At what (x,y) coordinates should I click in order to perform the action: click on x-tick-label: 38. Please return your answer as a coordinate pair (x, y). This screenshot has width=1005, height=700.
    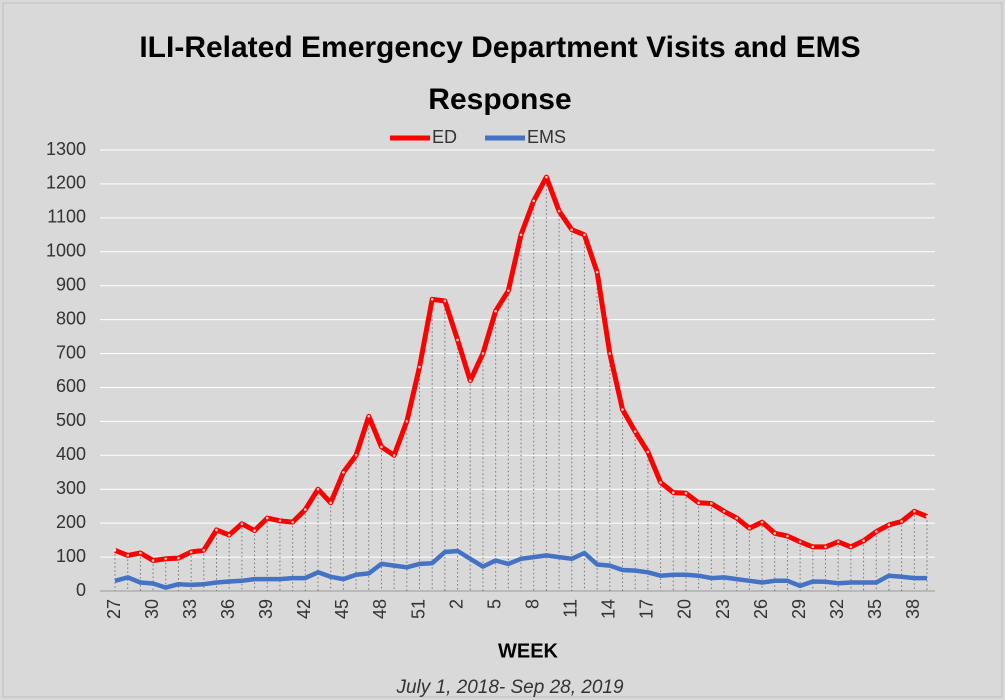
    Looking at the image, I should click on (913, 609).